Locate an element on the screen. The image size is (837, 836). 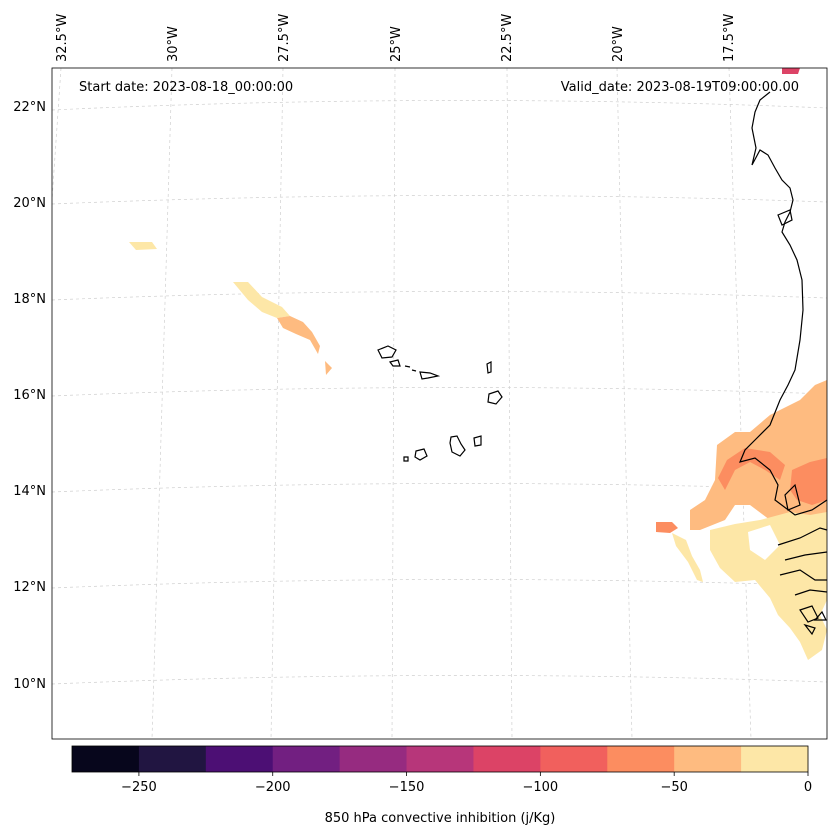
cin-patch-east-yellow is located at coordinates (768, 586).